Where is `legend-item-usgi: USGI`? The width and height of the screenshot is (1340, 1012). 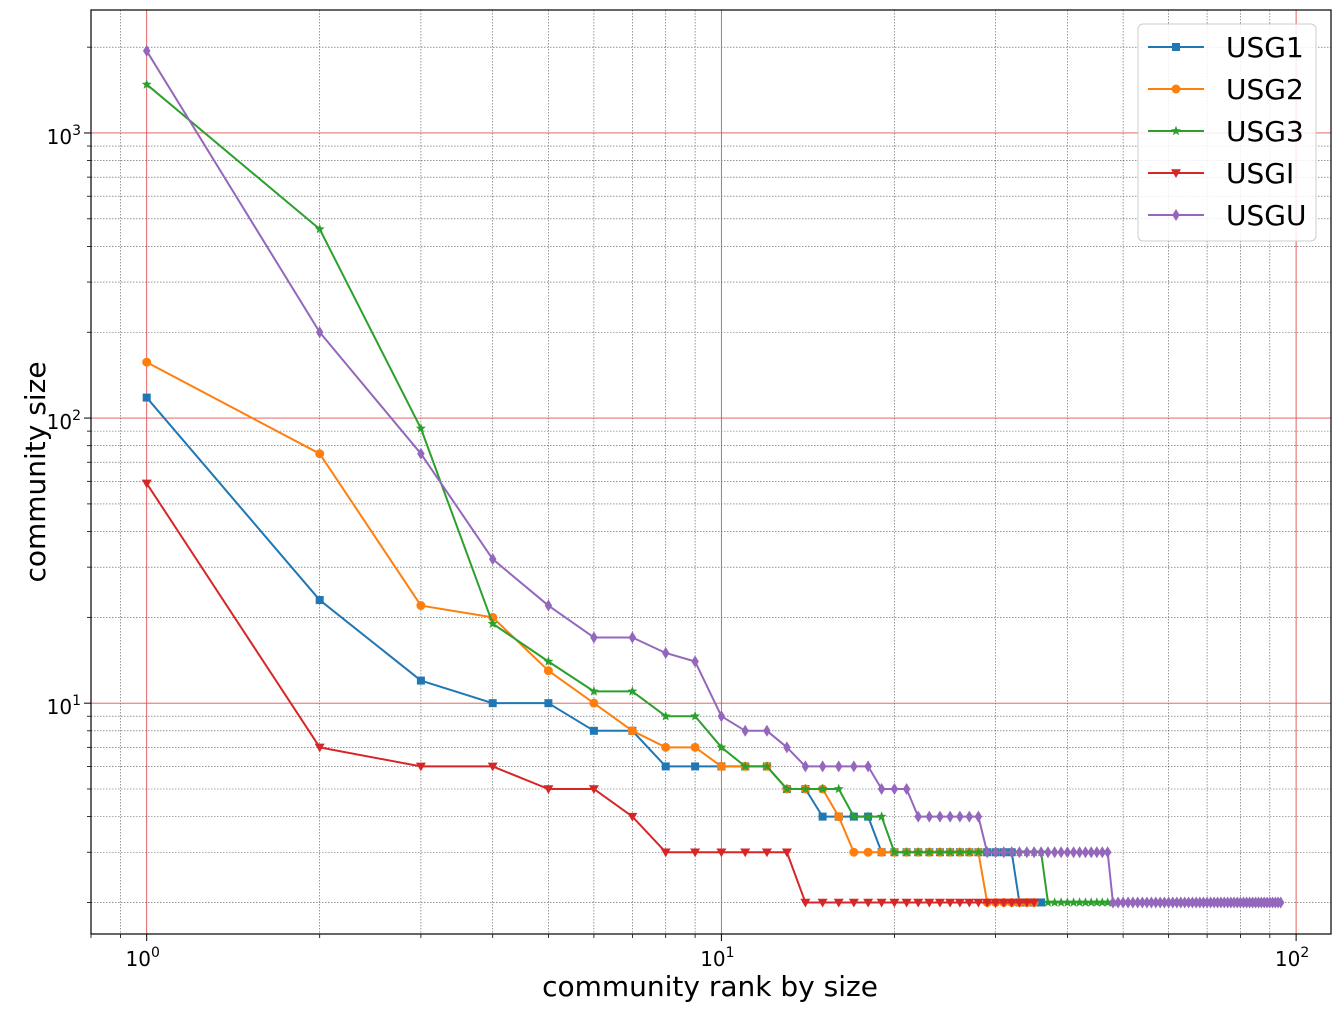
legend-item-usgi: USGI is located at coordinates (1221, 173).